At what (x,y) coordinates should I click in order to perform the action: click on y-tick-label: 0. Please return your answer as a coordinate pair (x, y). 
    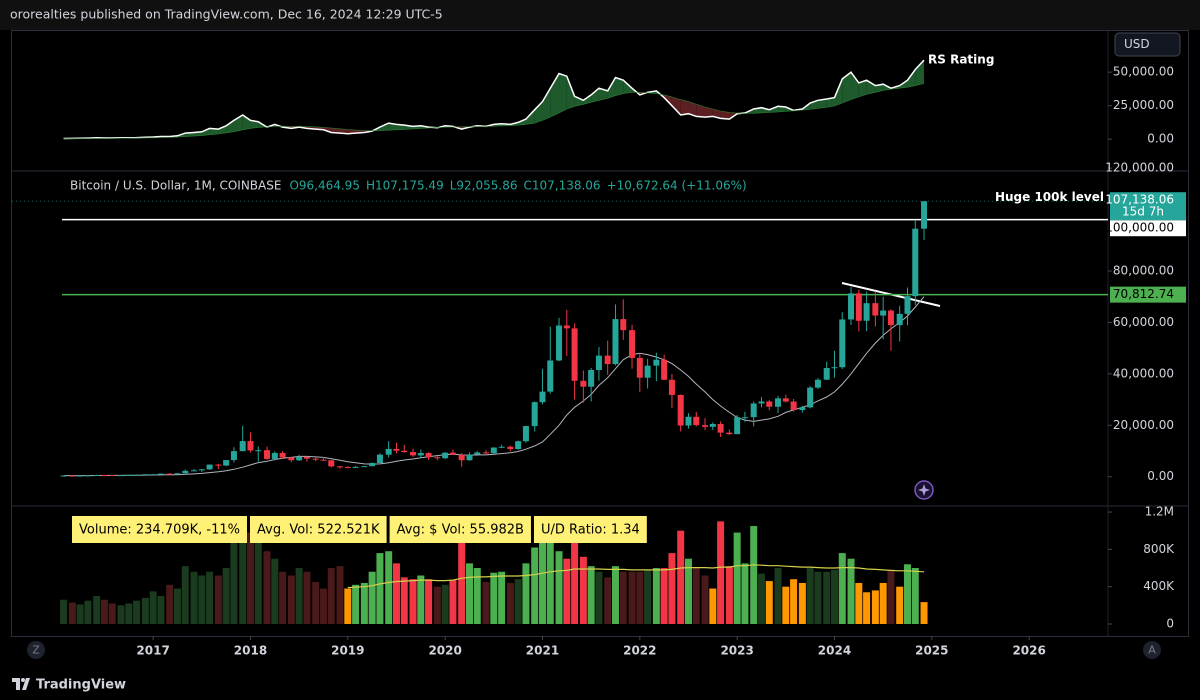
    Looking at the image, I should click on (1170, 624).